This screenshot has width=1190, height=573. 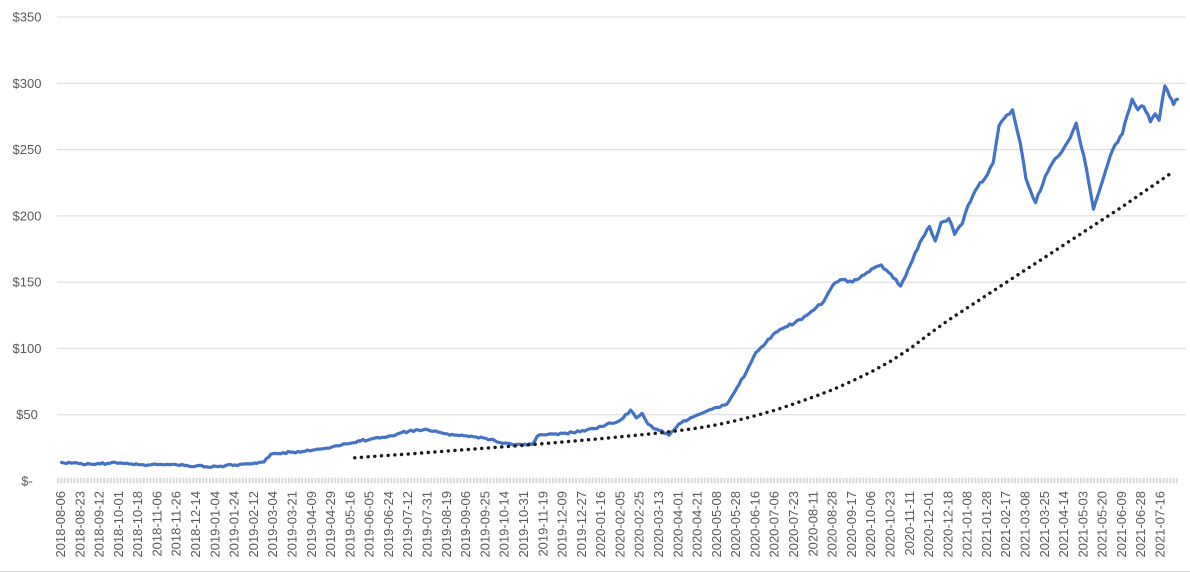 What do you see at coordinates (137, 524) in the screenshot?
I see `x-axis-label: 2018-10-18` at bounding box center [137, 524].